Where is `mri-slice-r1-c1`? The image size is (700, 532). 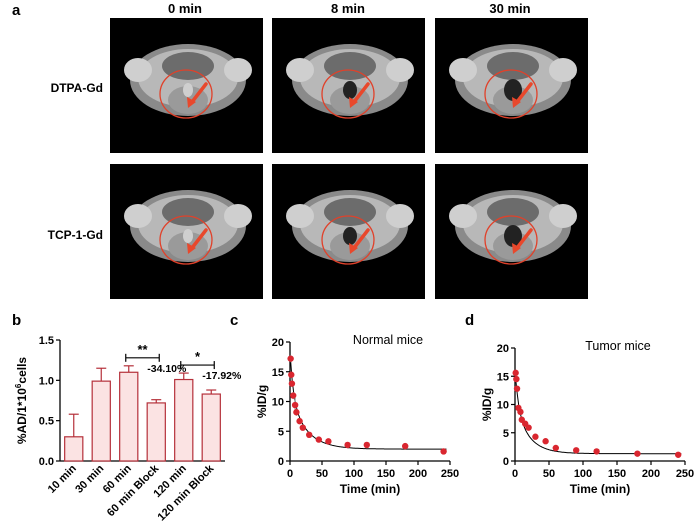
mri-slice-r1-c1 is located at coordinates (348, 231).